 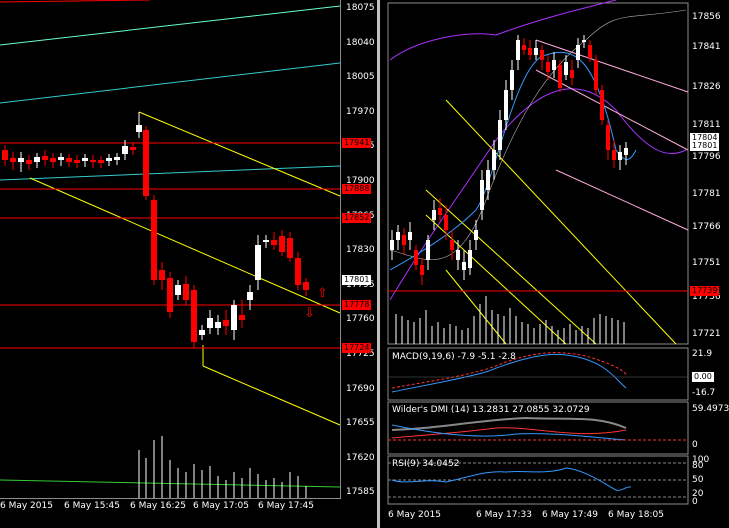 What do you see at coordinates (92, 505) in the screenshot?
I see `left-time-tick: 6 May 15:45` at bounding box center [92, 505].